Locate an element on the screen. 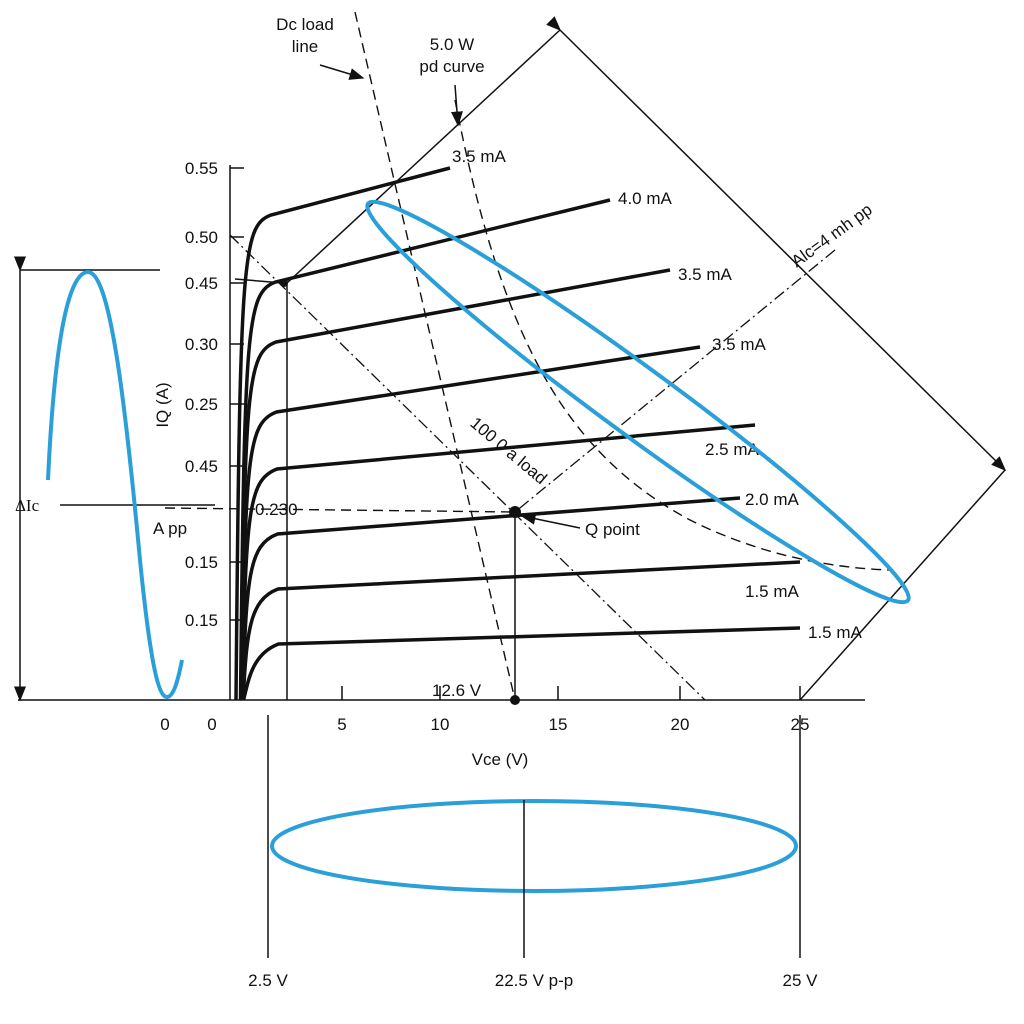  current-wave is located at coordinates (115, 484).